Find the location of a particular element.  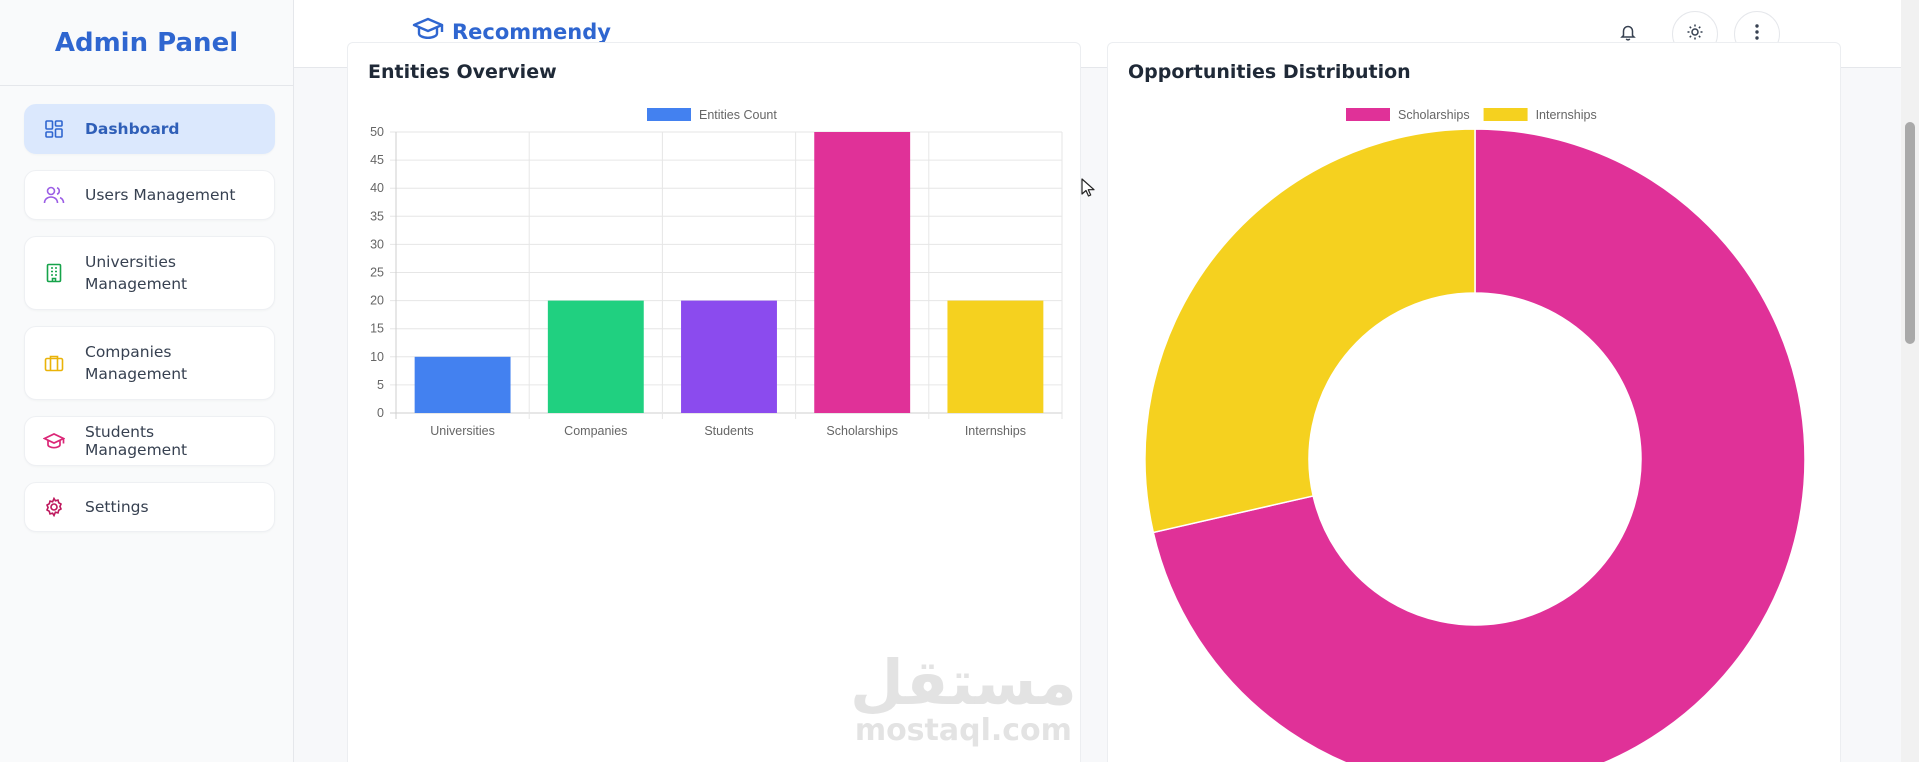

sidebar-item-label: Companies Management is located at coordinates (136, 363).